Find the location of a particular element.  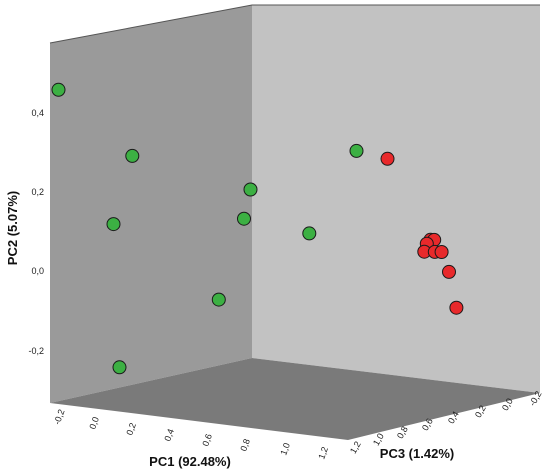

pc2-tick-label: 0,2 is located at coordinates (37, 192).